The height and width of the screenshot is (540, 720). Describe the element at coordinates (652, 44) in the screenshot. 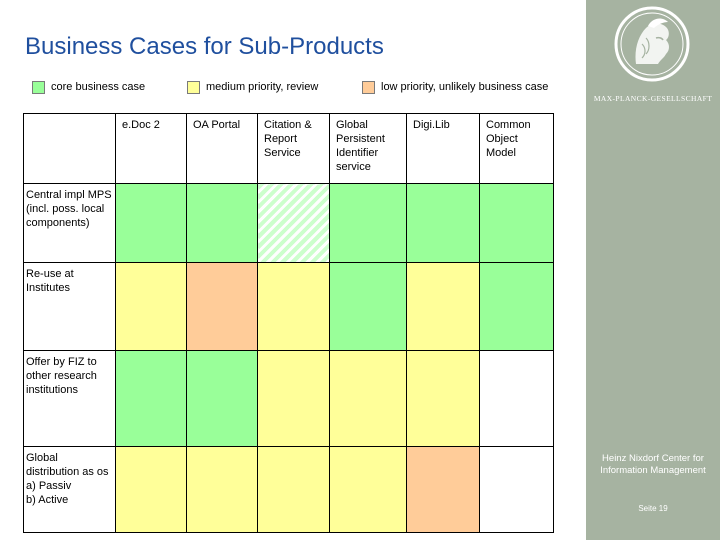

I see `minerva-seal-icon` at that location.